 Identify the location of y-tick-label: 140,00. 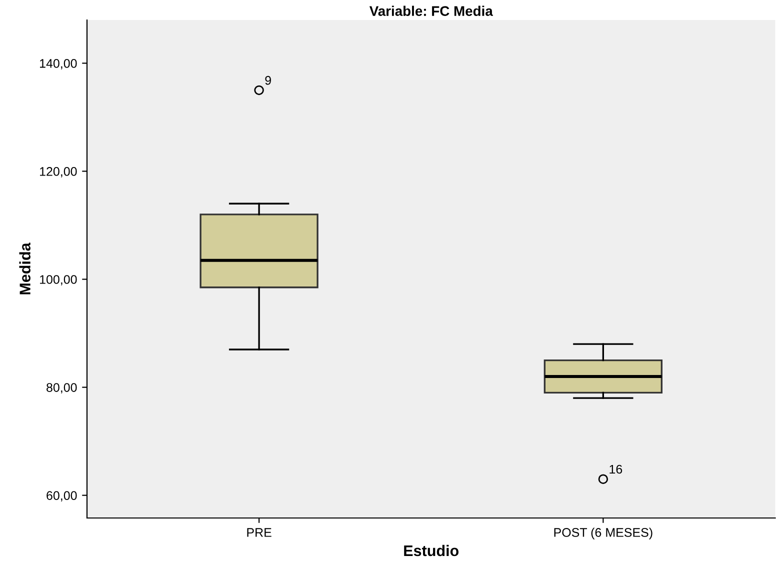
(58, 64).